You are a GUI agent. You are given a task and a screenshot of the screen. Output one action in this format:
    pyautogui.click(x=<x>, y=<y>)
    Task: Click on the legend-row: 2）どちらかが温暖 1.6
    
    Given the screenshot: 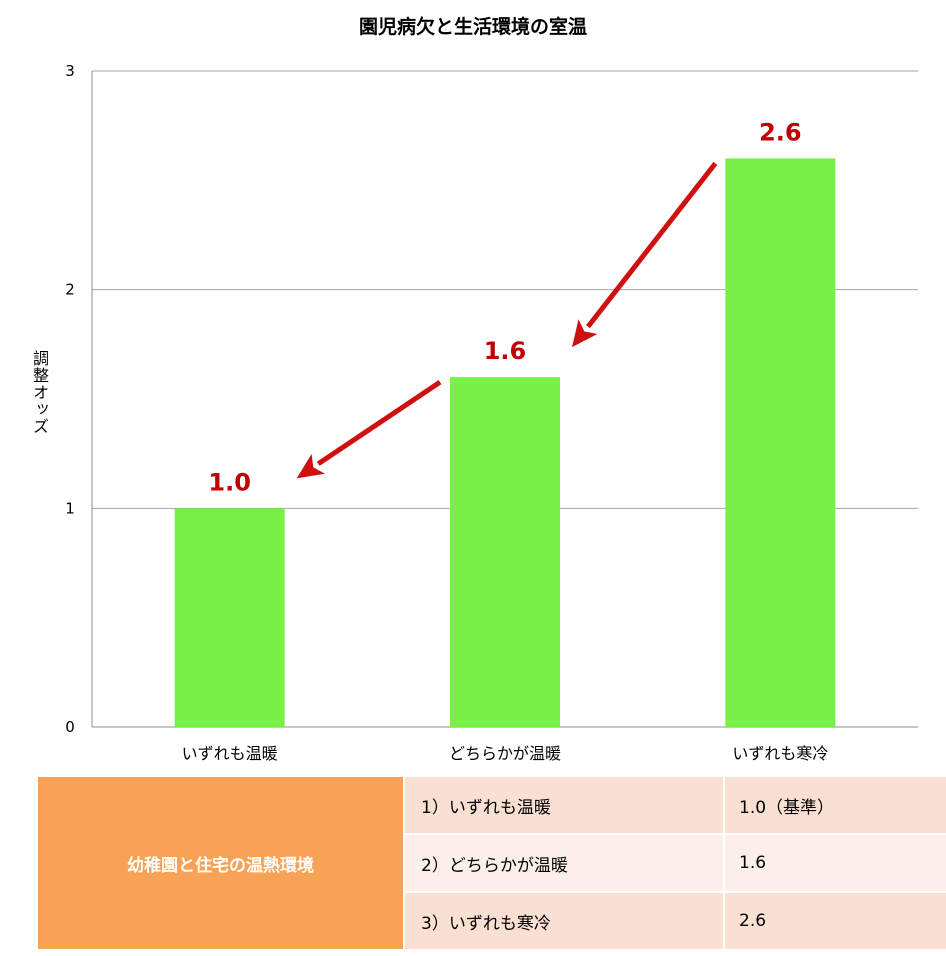 What is the action you would take?
    pyautogui.click(x=491, y=863)
    